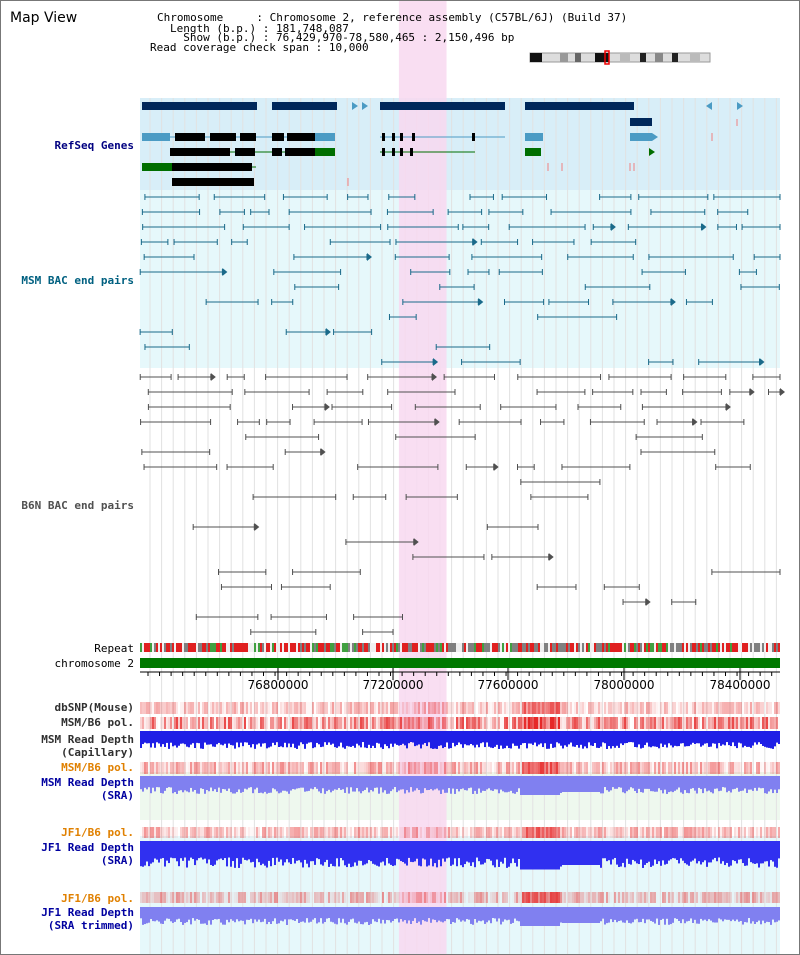 This screenshot has height=955, width=800. What do you see at coordinates (87, 782) in the screenshot?
I see `track-label-msm-depth-sra: MSM Read Depth` at bounding box center [87, 782].